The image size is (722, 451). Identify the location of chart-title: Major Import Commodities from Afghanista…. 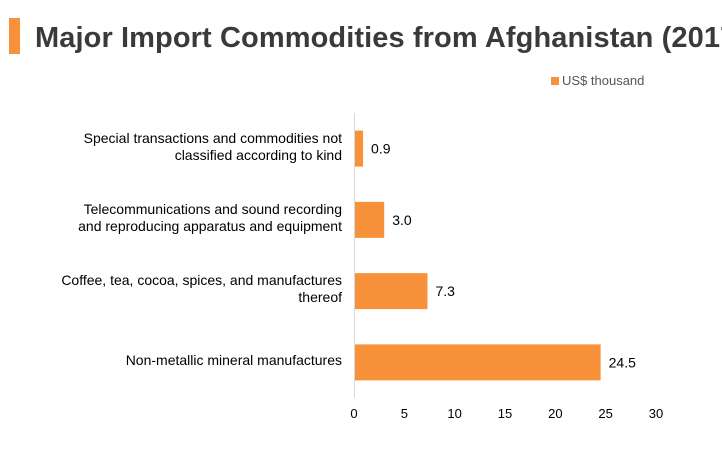
(378, 38).